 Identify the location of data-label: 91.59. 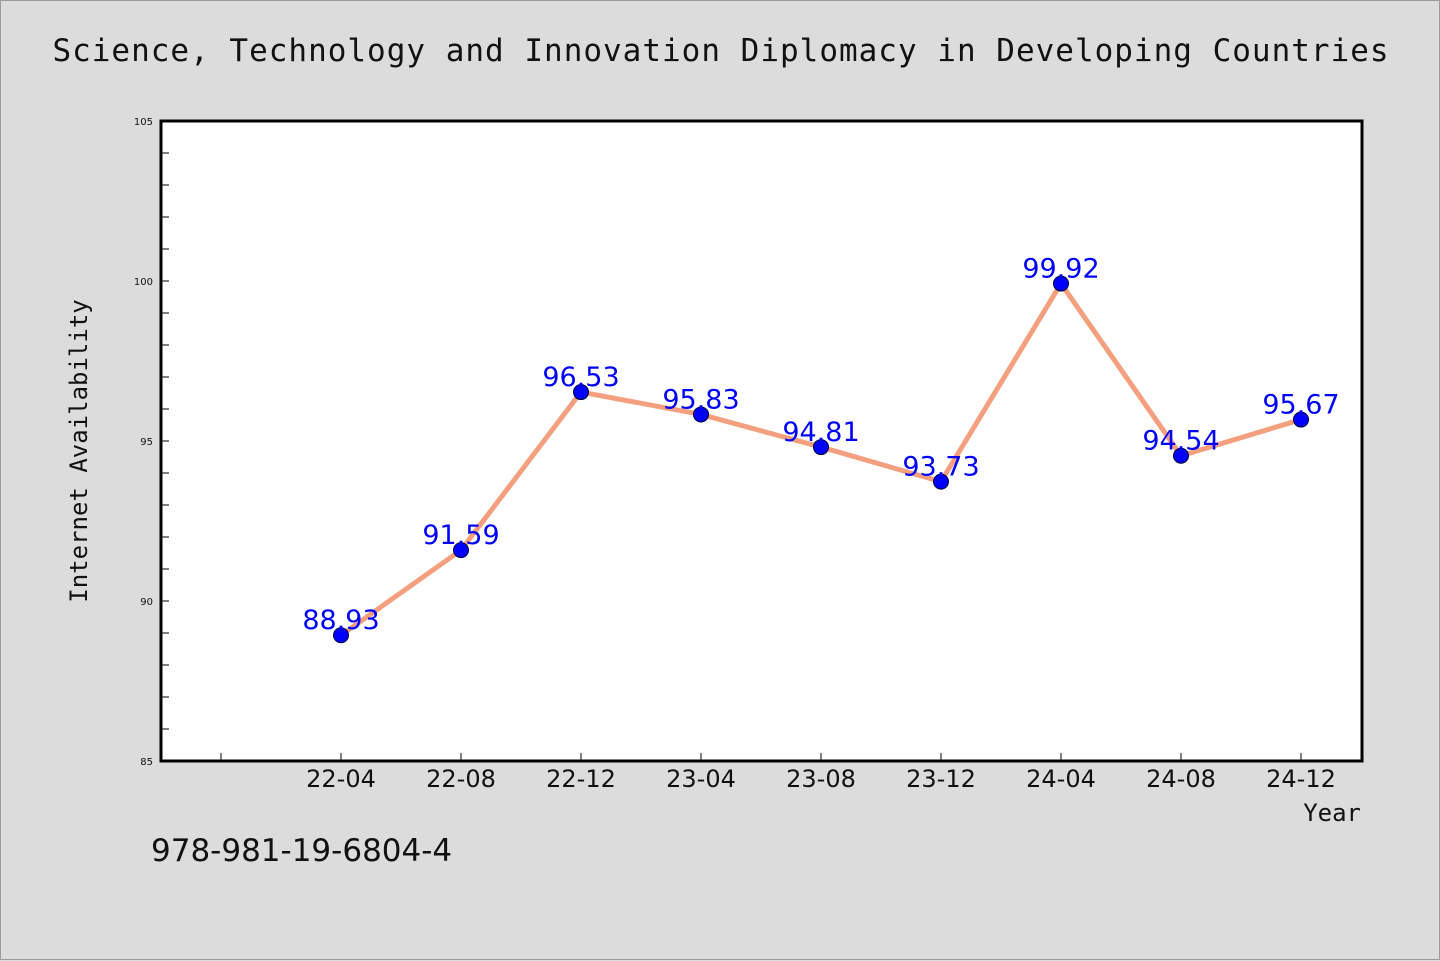
(460, 535).